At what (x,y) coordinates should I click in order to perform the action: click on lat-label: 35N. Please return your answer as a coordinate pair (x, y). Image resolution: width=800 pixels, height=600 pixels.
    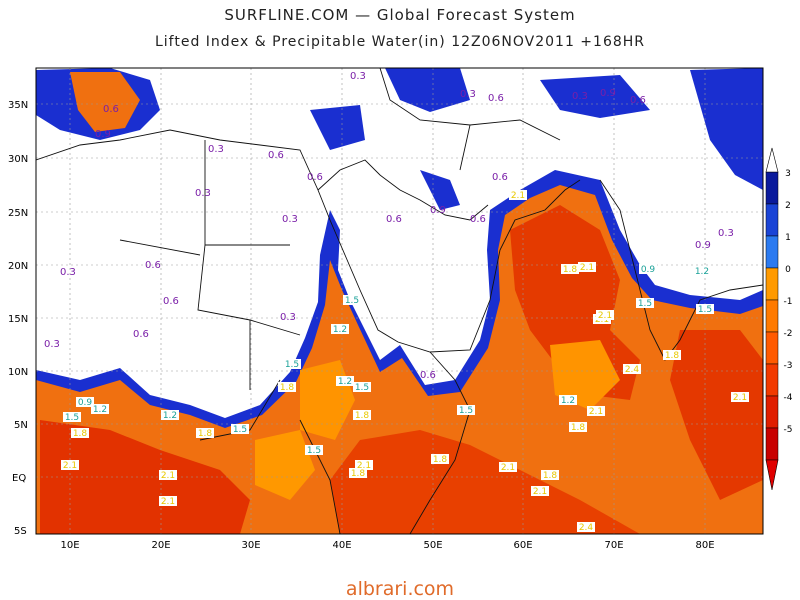
    Looking at the image, I should click on (18, 105).